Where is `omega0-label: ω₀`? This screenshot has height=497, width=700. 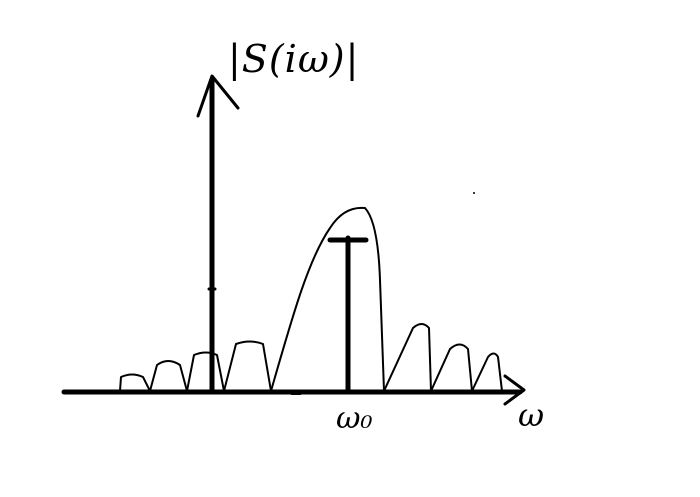 omega0-label: ω₀ is located at coordinates (354, 418).